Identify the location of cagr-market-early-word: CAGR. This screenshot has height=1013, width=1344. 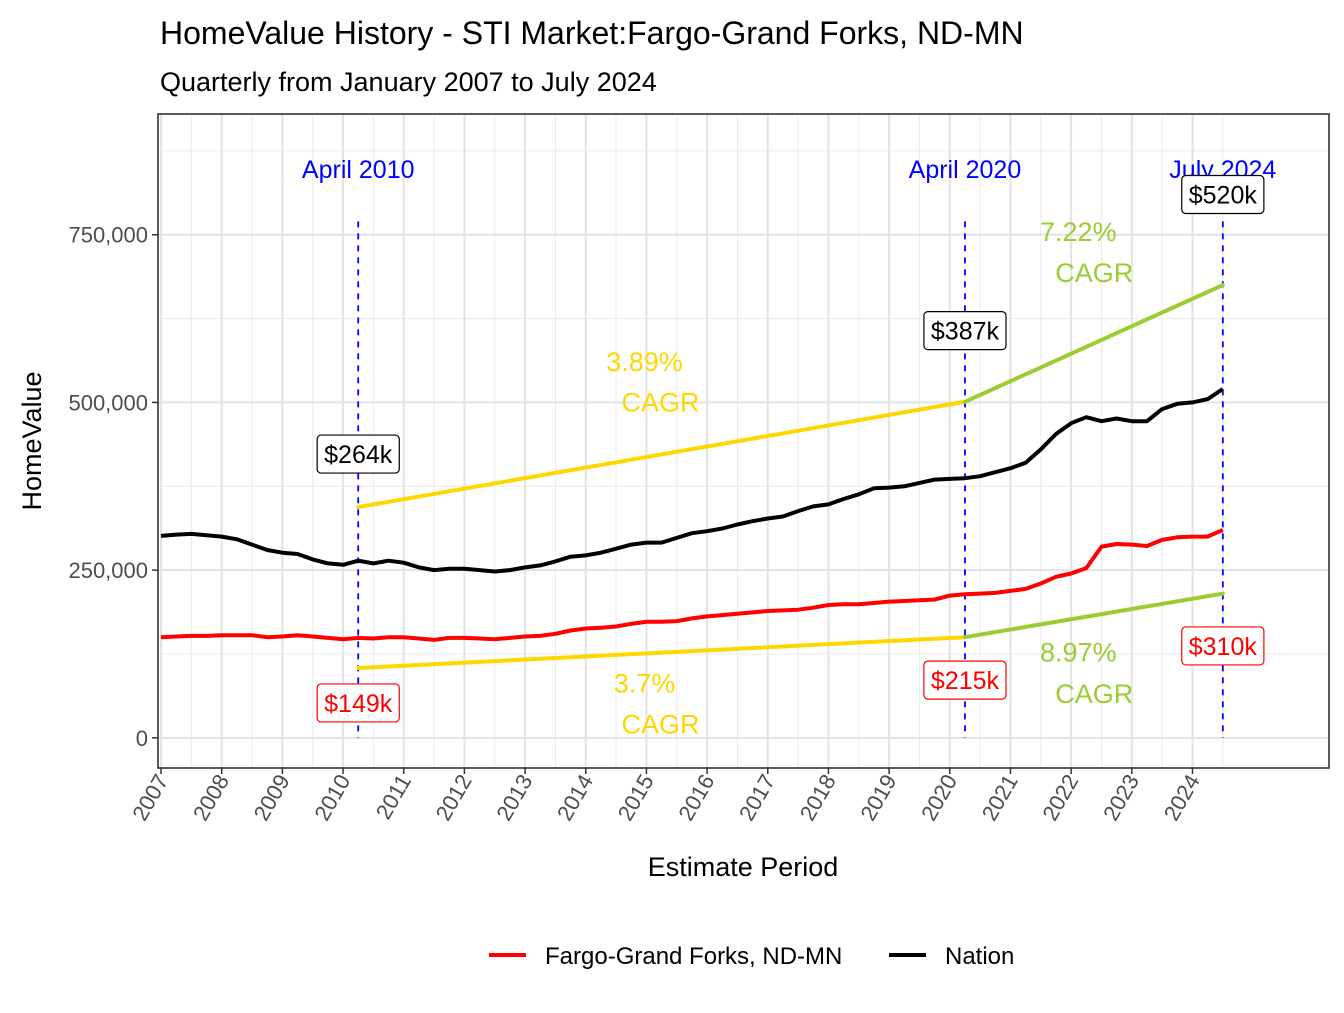
(660, 724).